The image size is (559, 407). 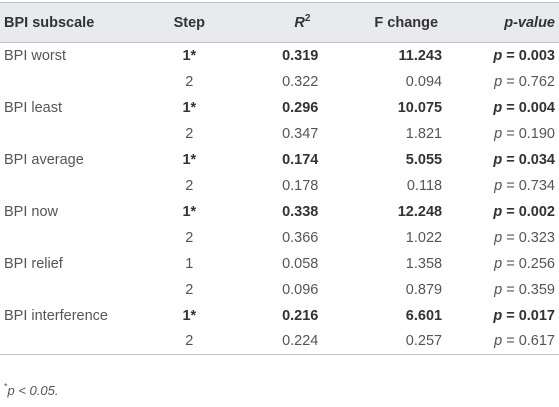 What do you see at coordinates (279, 56) in the screenshot?
I see `table-row: BPI worst 1* 0.319 11.243 p = 0.003` at bounding box center [279, 56].